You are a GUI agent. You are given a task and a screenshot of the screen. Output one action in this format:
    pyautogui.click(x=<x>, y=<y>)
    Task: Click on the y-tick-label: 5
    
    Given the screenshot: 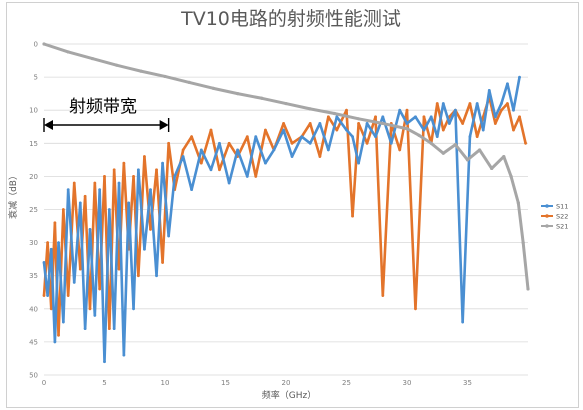 What is the action you would take?
    pyautogui.click(x=36, y=78)
    